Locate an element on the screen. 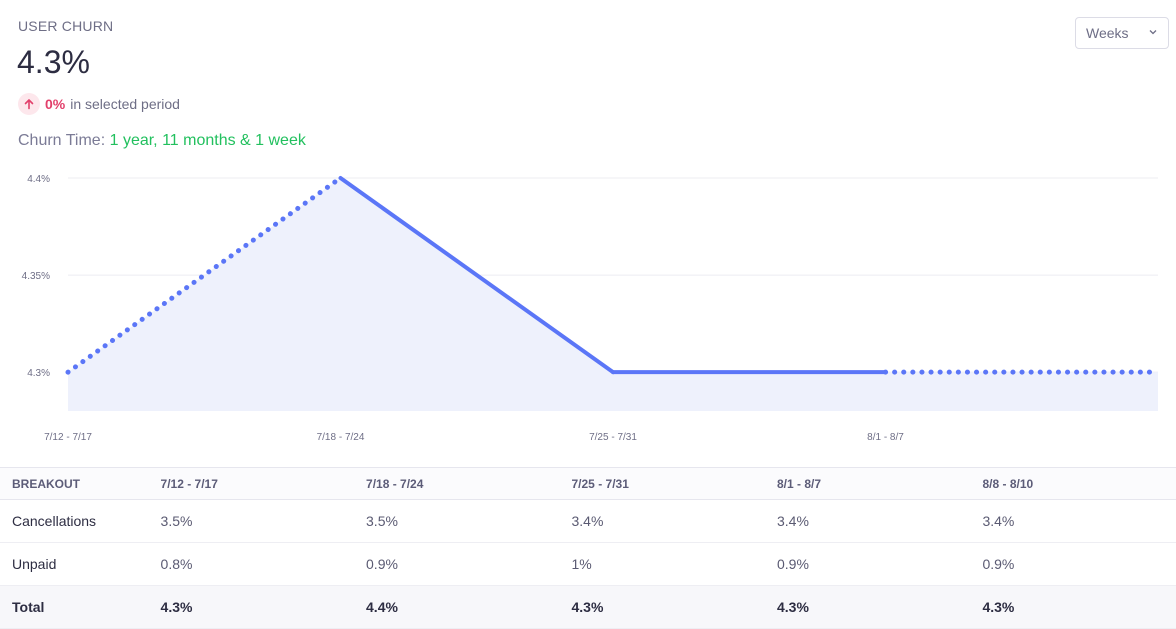 The image size is (1176, 629). breakout-header-cell: 7/12 - 7/17 is located at coordinates (251, 483).